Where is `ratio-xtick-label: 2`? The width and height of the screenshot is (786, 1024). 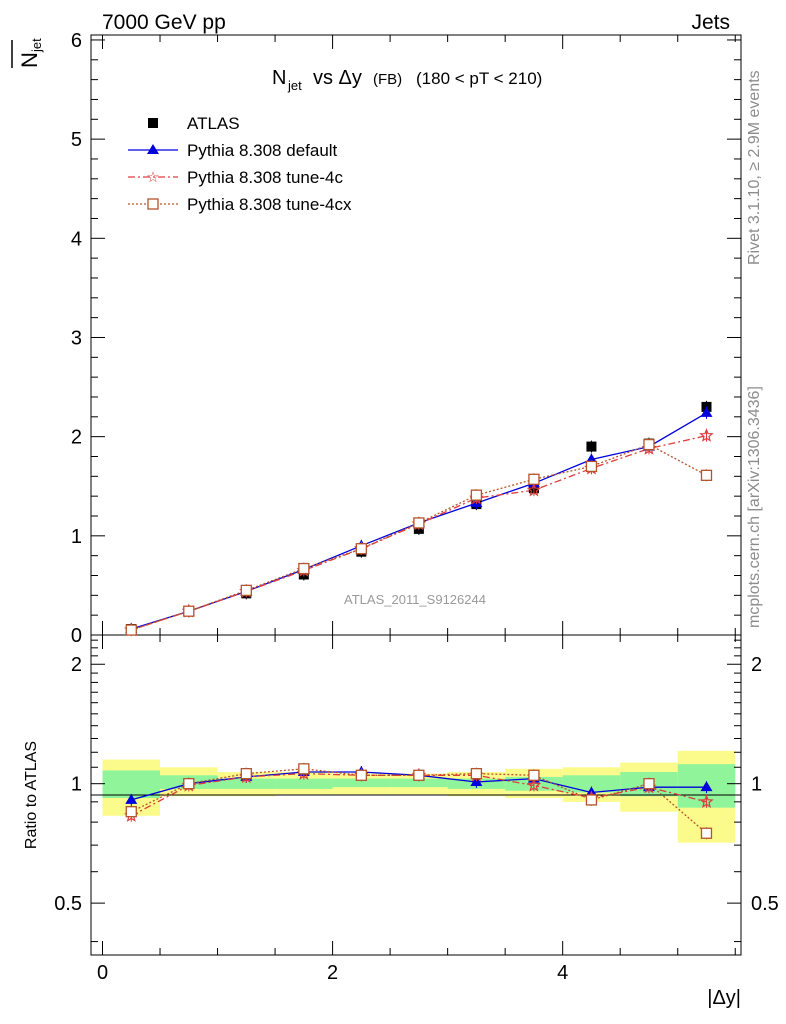 ratio-xtick-label: 2 is located at coordinates (332, 973).